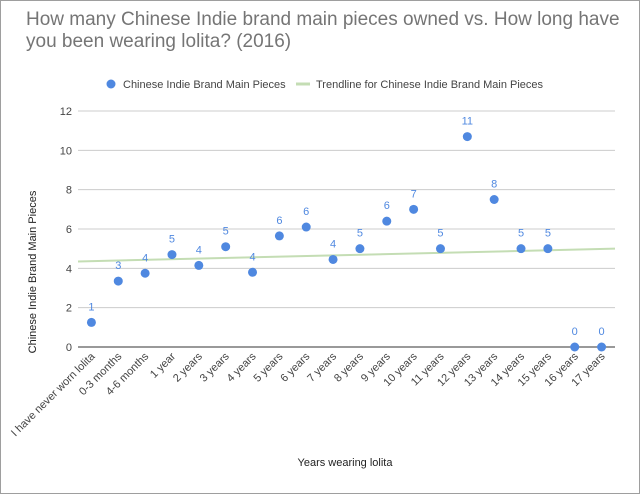 This screenshot has height=494, width=640. What do you see at coordinates (69, 191) in the screenshot?
I see `y-tick-label: 8` at bounding box center [69, 191].